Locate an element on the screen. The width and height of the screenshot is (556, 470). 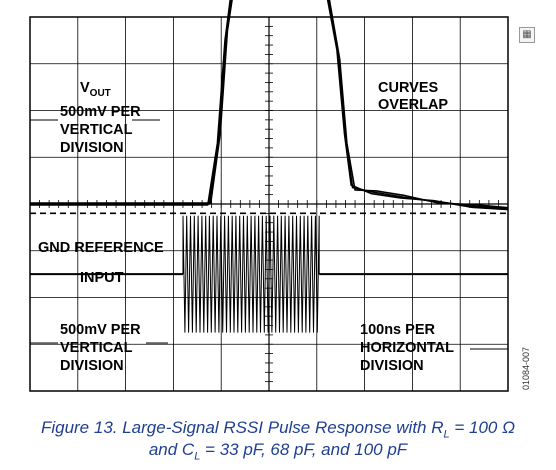
input-label: INPUT is located at coordinates (102, 278).